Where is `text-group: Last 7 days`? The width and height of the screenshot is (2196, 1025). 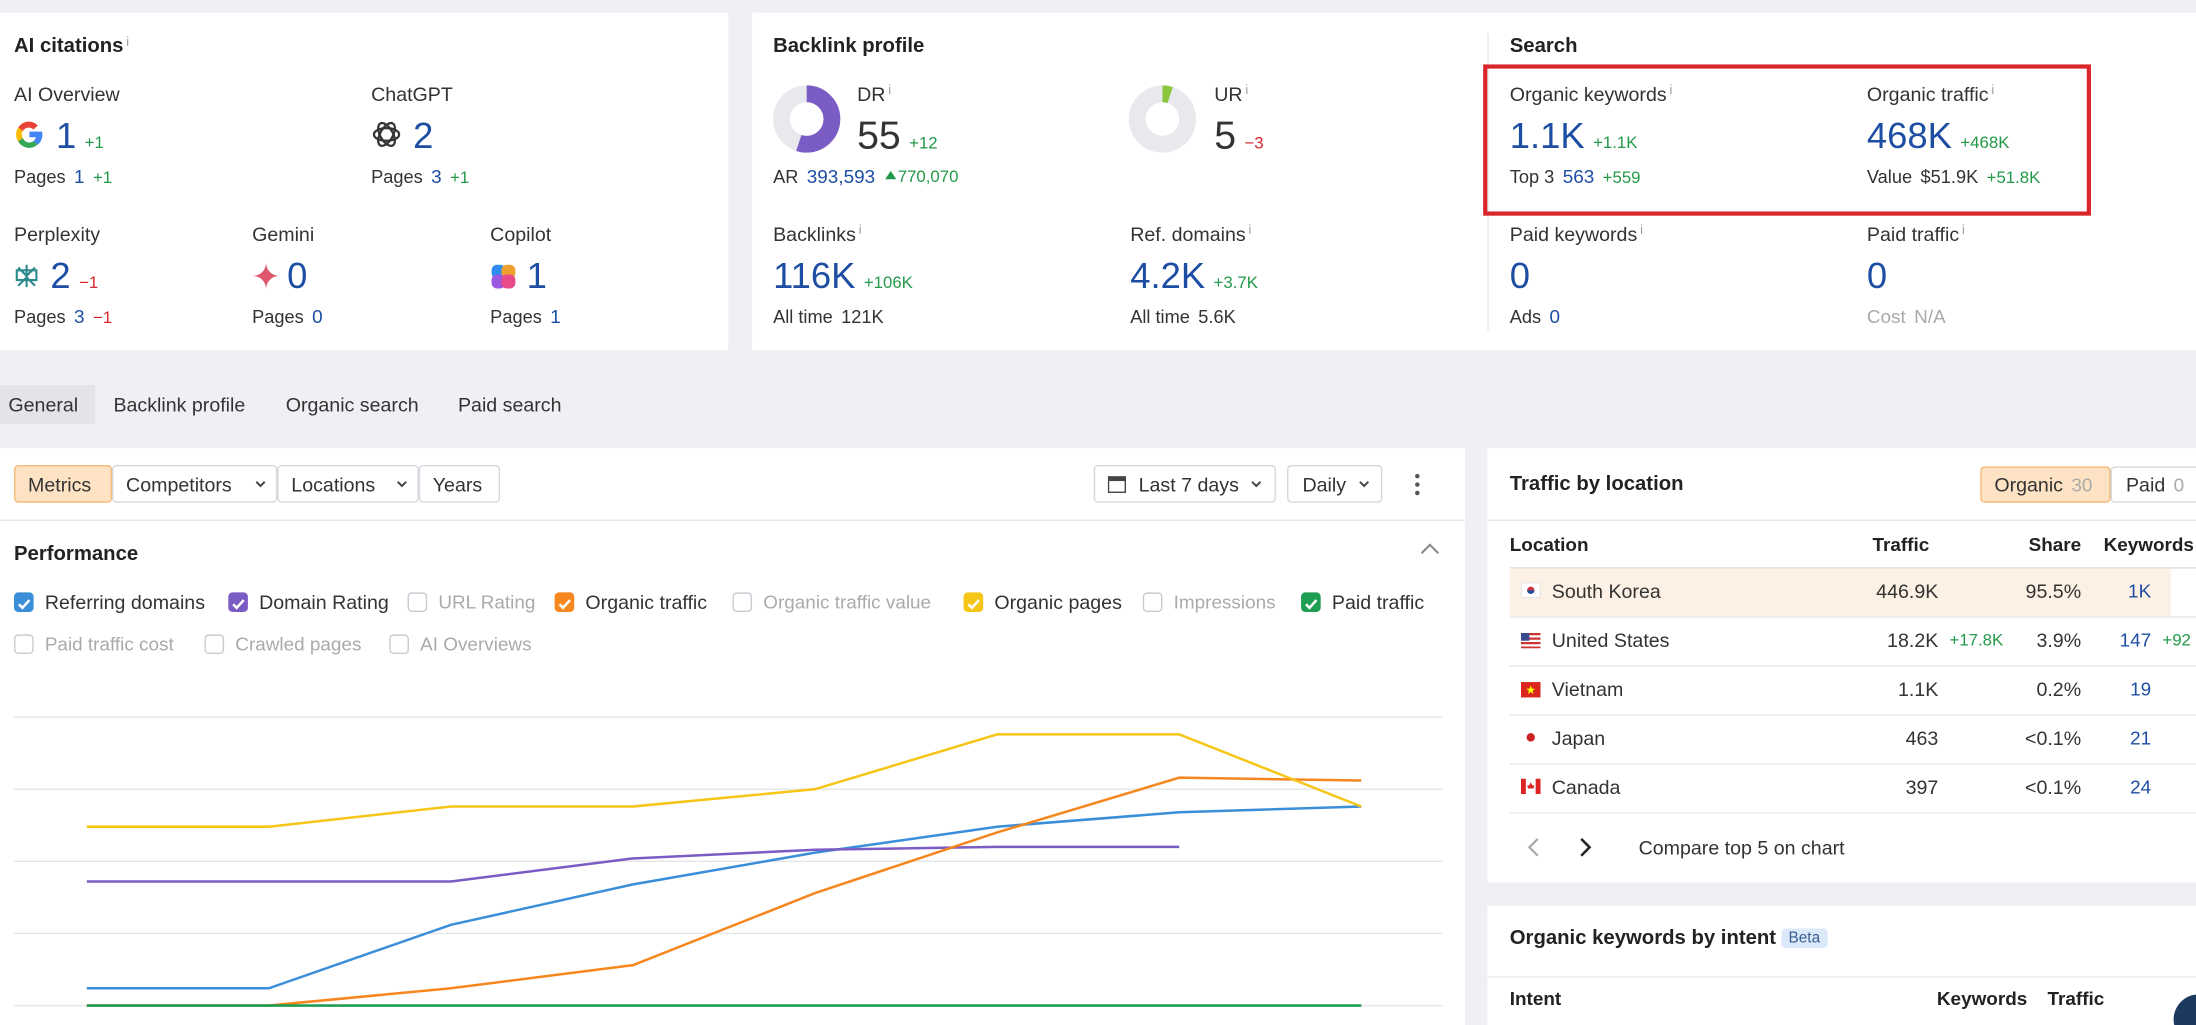
text-group: Last 7 days is located at coordinates (1189, 484).